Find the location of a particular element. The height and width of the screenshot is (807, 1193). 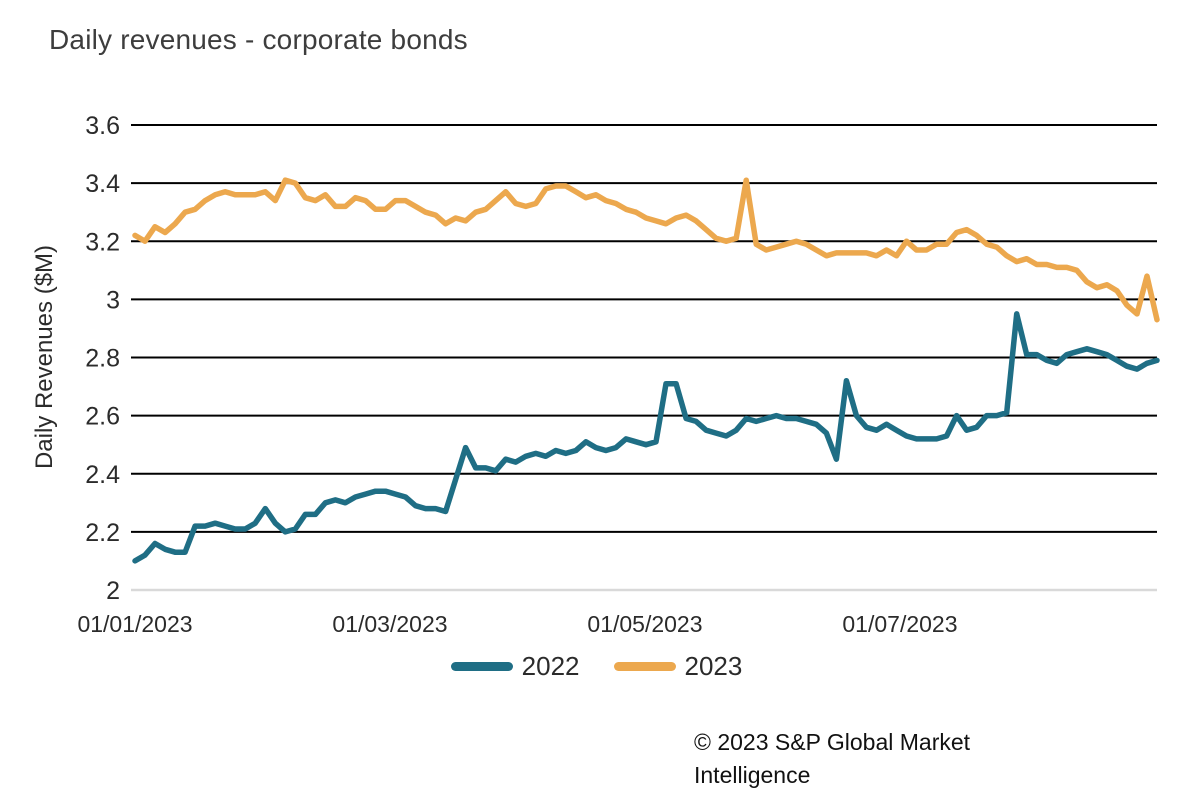

legend-item-2023: 2023 is located at coordinates (678, 666).